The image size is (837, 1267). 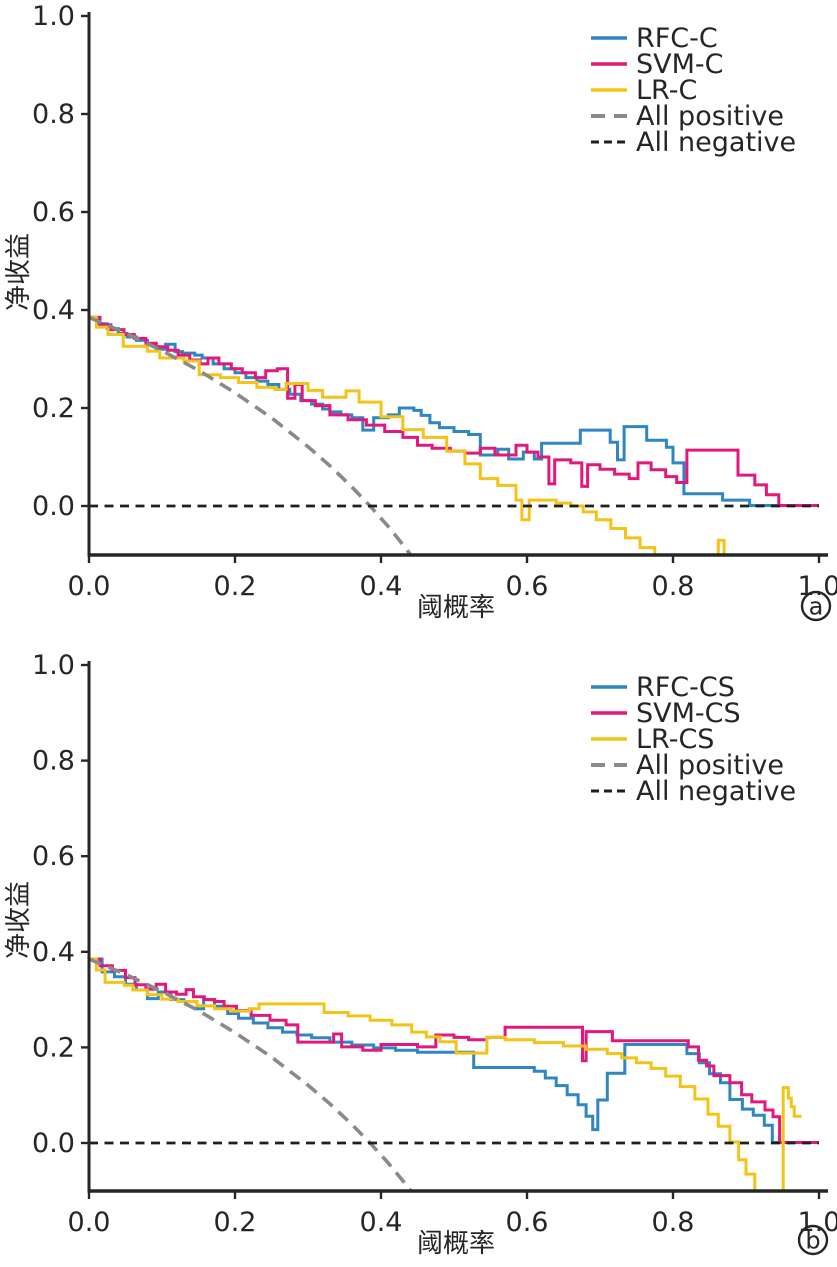 I want to click on legend-label: SVM-CS, so click(x=688, y=713).